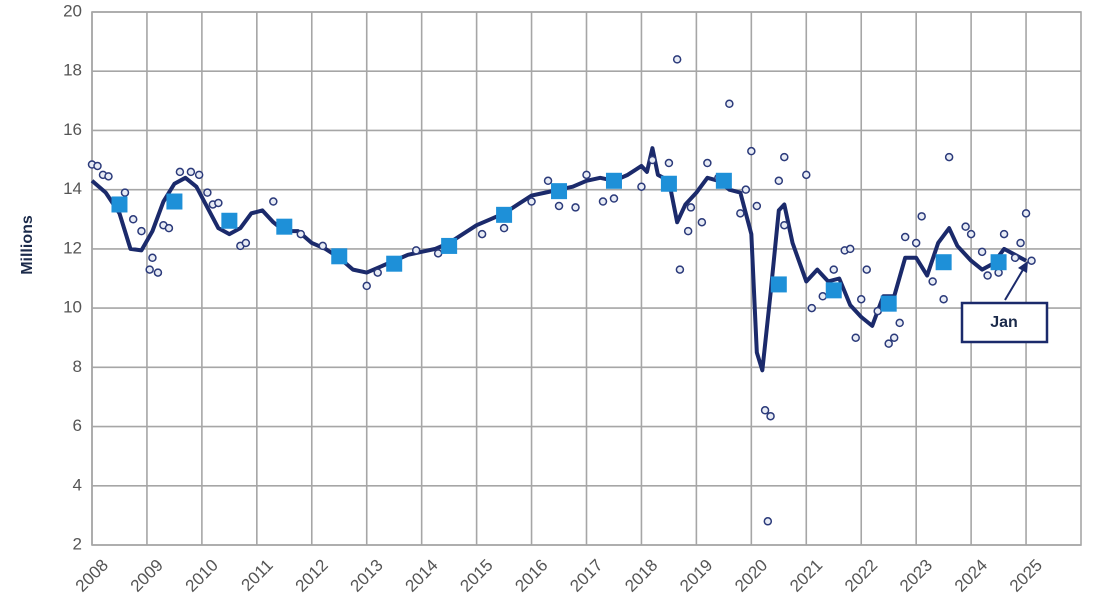 The width and height of the screenshot is (1095, 600). Describe the element at coordinates (476, 576) in the screenshot. I see `x-tick-label: 2015` at that location.